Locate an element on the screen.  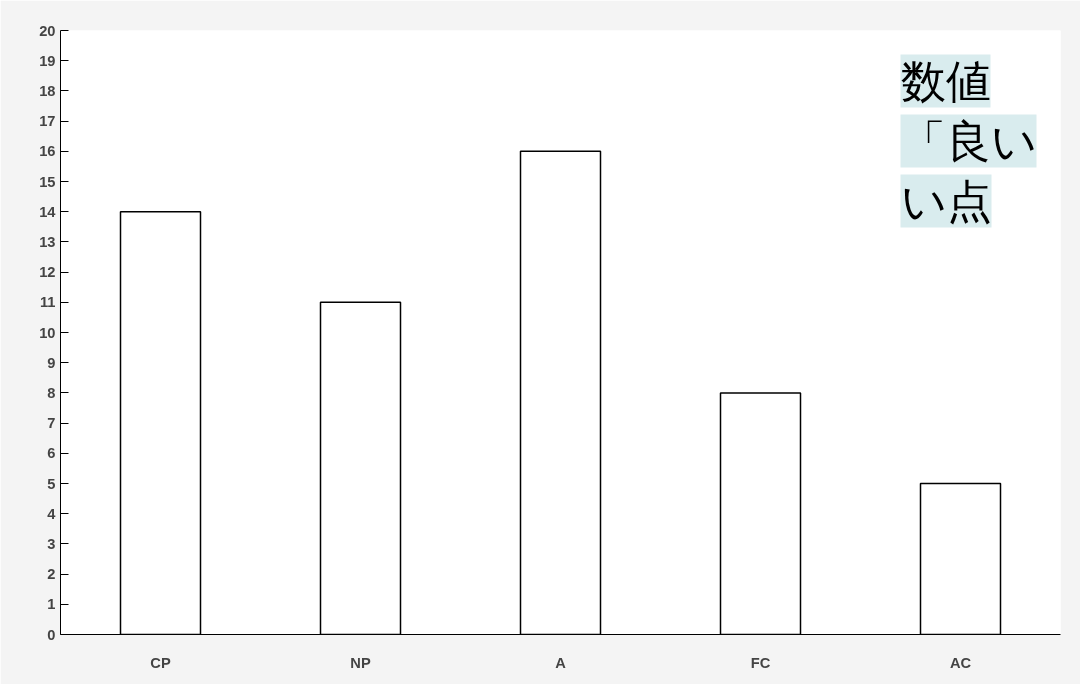
y-tick-label: 5 is located at coordinates (51, 483).